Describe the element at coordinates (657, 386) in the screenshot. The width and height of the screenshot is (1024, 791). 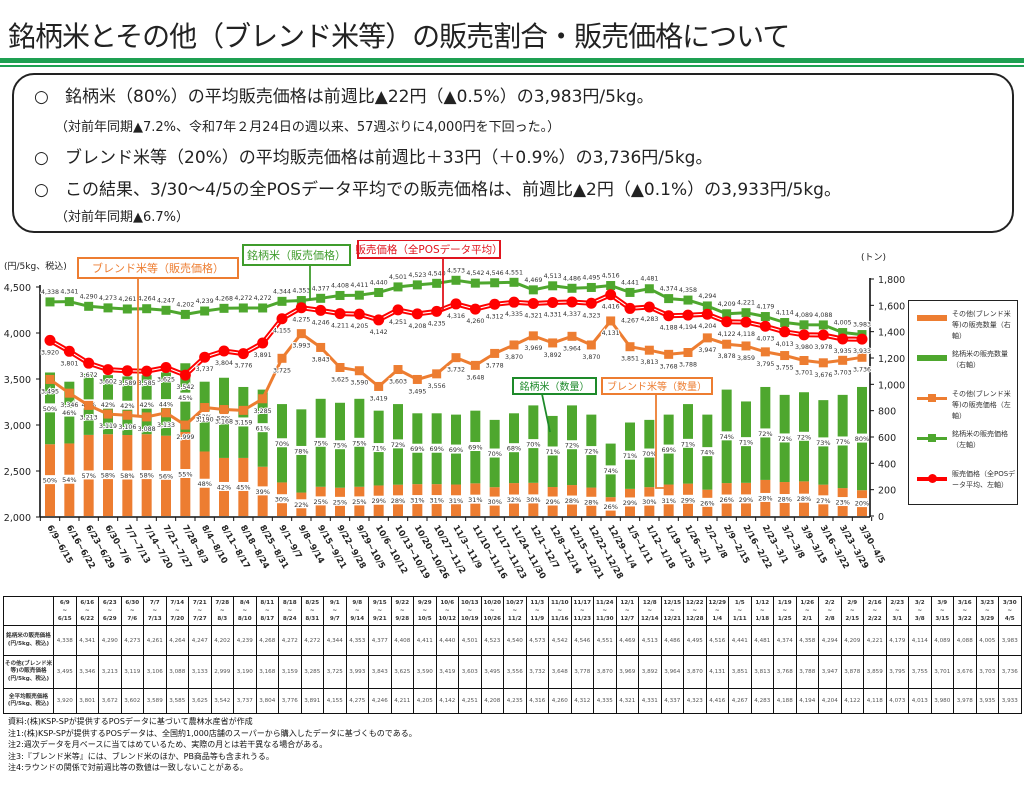
I see `callout-blend-volume-label: ブレンド米等（数量）` at that location.